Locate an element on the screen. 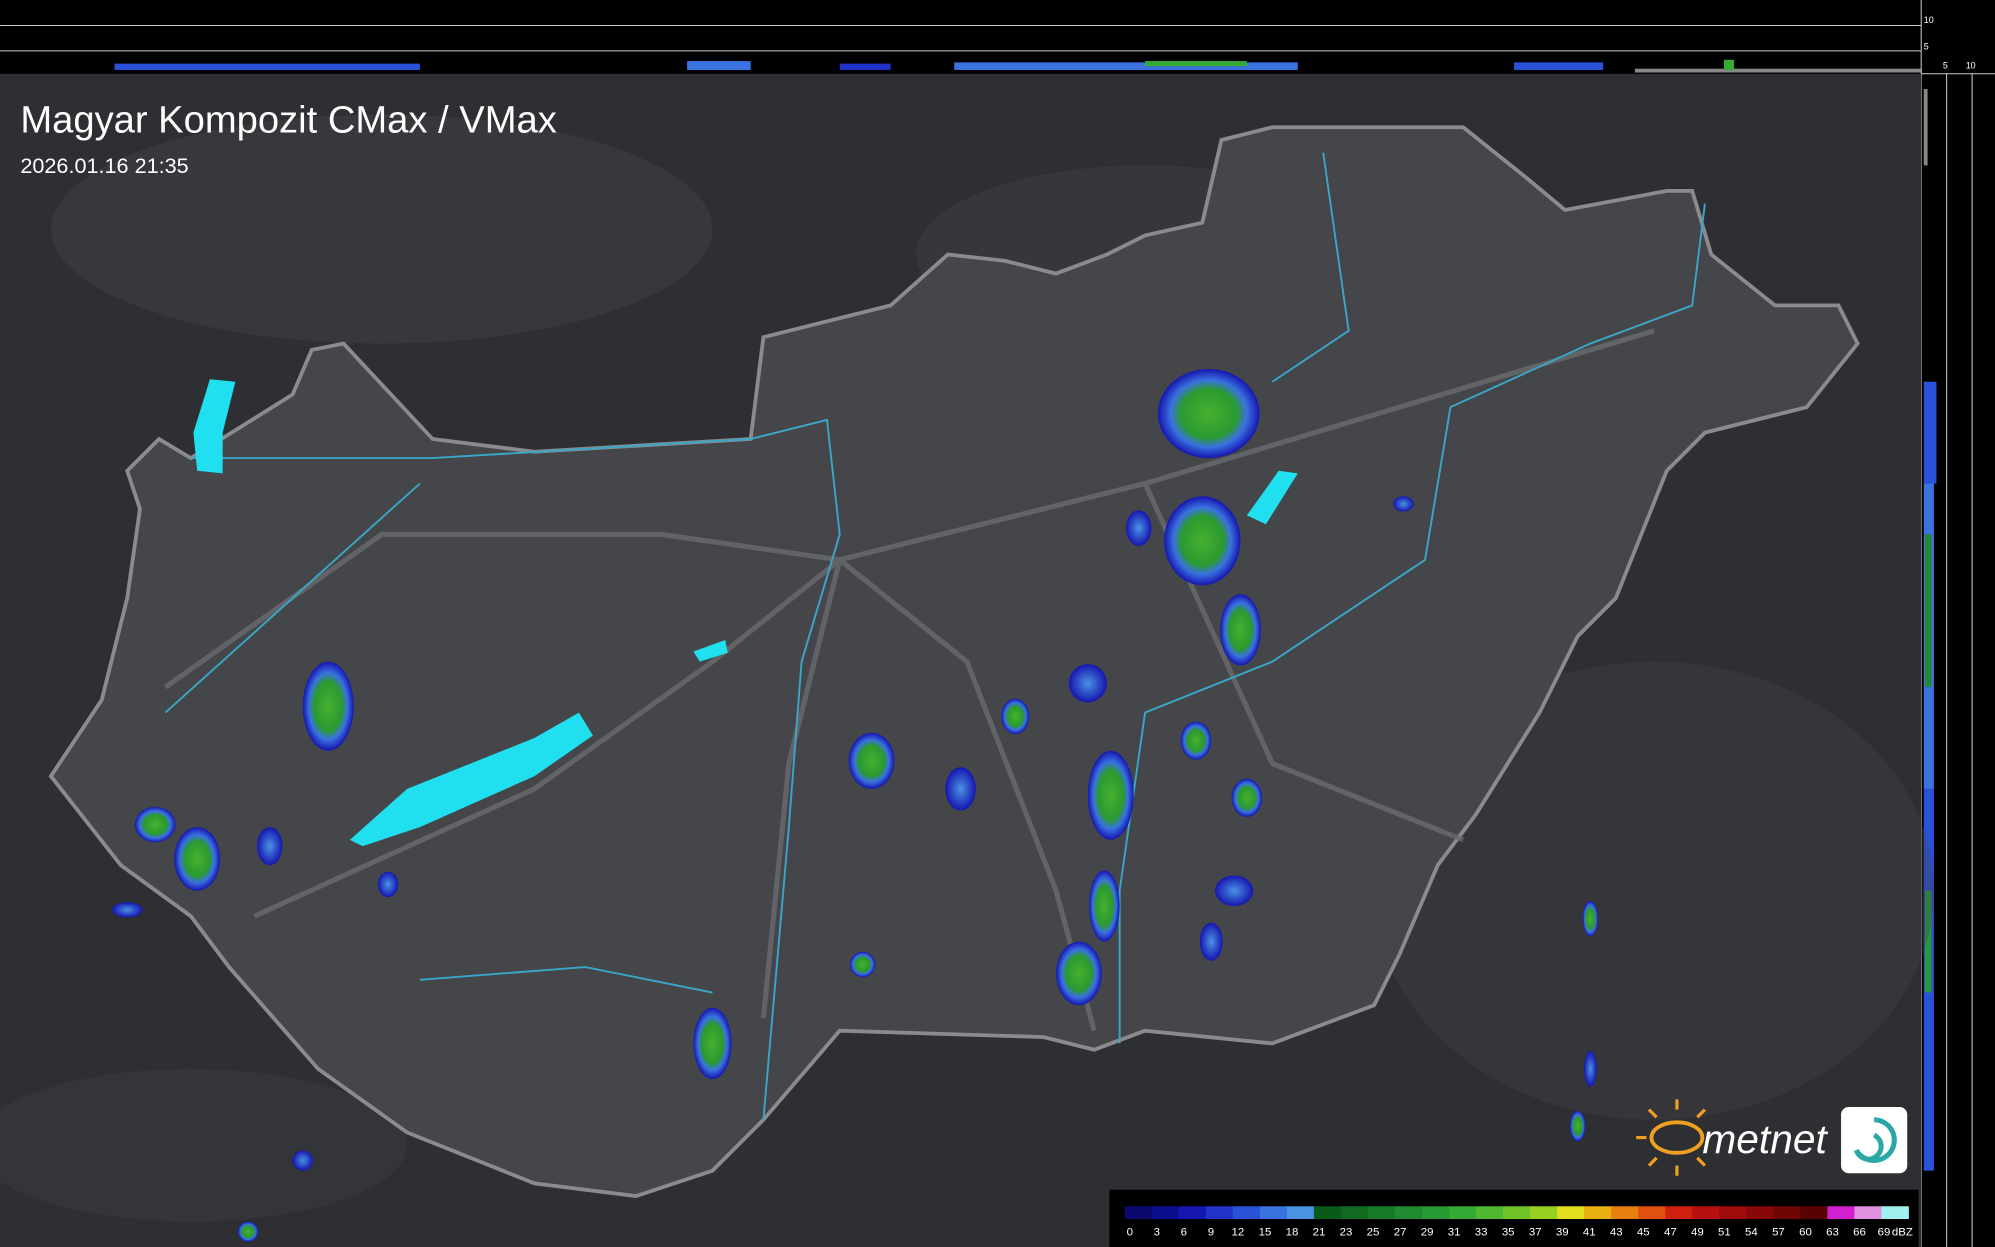 This screenshot has width=1995, height=1247. lake-balaton is located at coordinates (471, 779).